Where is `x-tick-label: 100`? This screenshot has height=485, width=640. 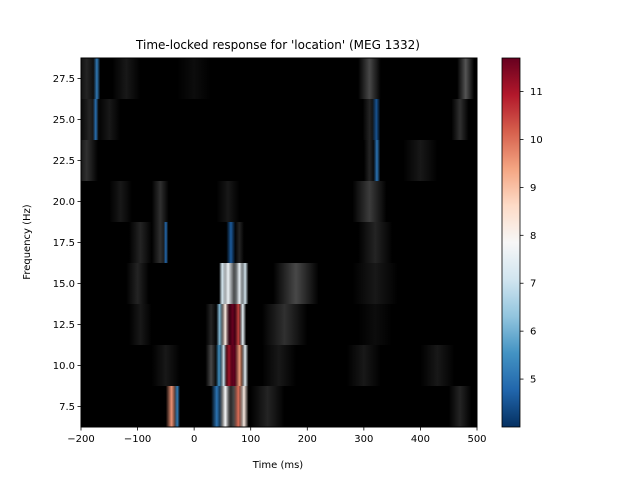 x-tick-label: 100 is located at coordinates (250, 439).